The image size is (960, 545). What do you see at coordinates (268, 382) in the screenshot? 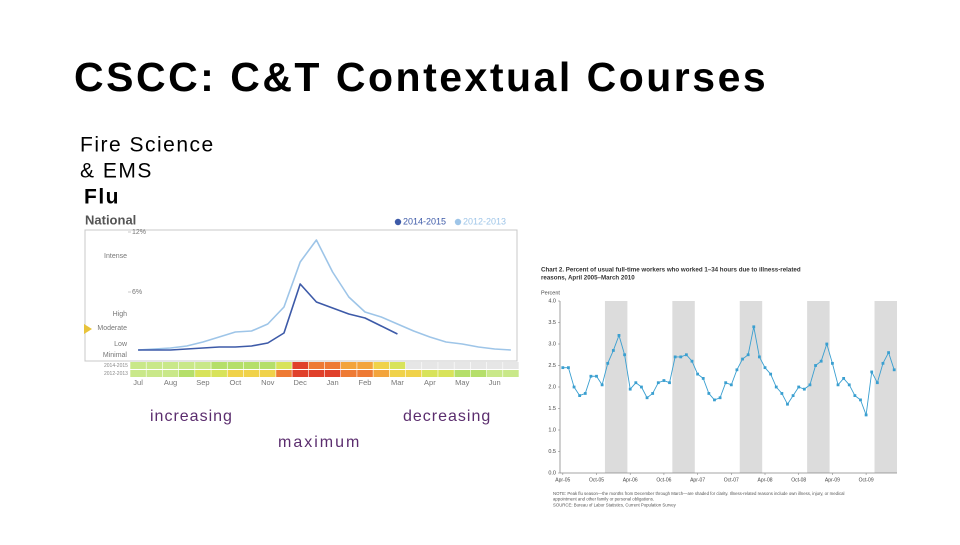
I see `x-tick-label: Nov` at bounding box center [268, 382].